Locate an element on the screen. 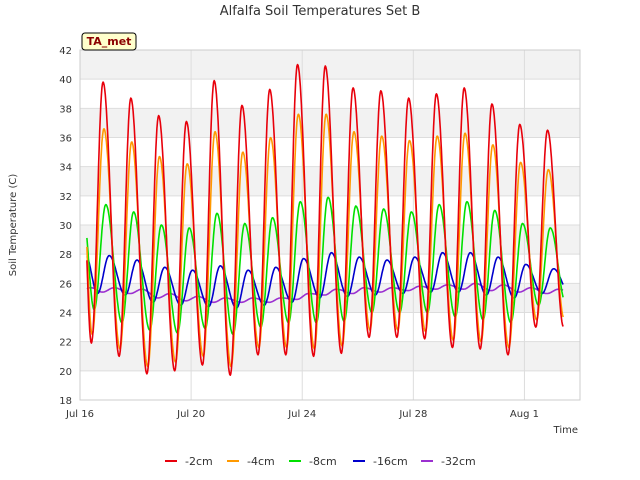 The width and height of the screenshot is (640, 480). legend-label: -8cm is located at coordinates (323, 461).